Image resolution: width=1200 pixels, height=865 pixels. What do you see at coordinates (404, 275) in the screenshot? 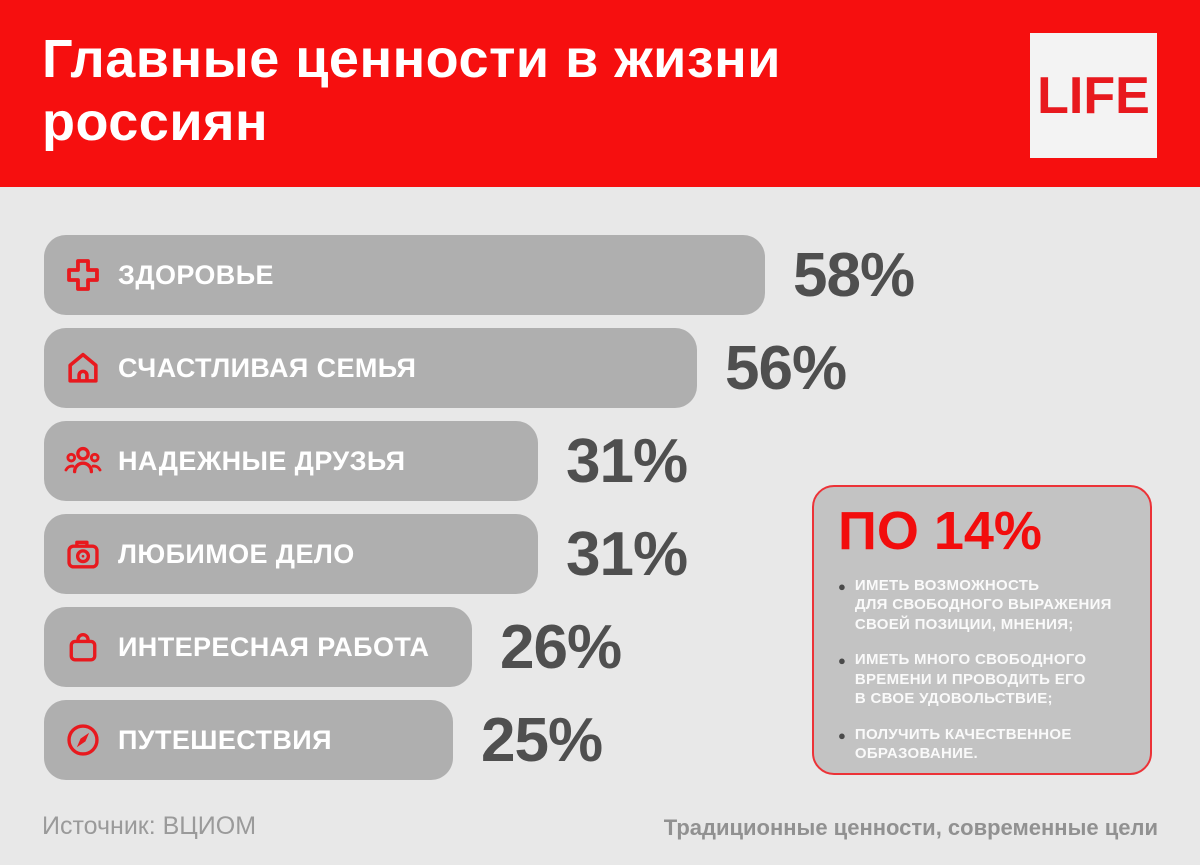
I see `bar-health: ЗДОРОВЬЕ` at bounding box center [404, 275].